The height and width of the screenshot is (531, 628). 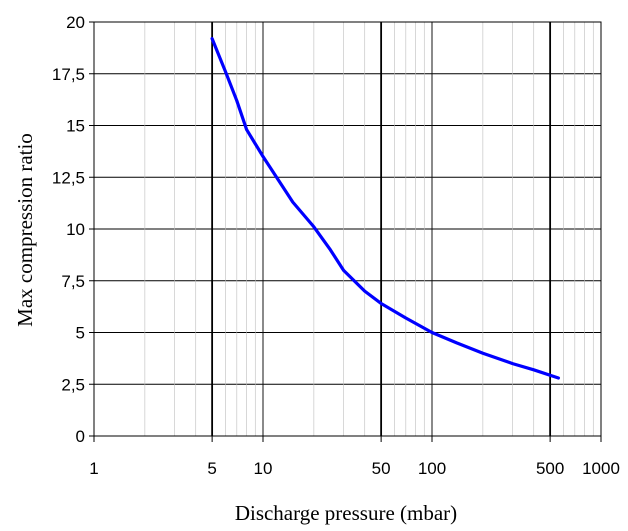 I want to click on x-tick-label: 50, so click(x=381, y=468).